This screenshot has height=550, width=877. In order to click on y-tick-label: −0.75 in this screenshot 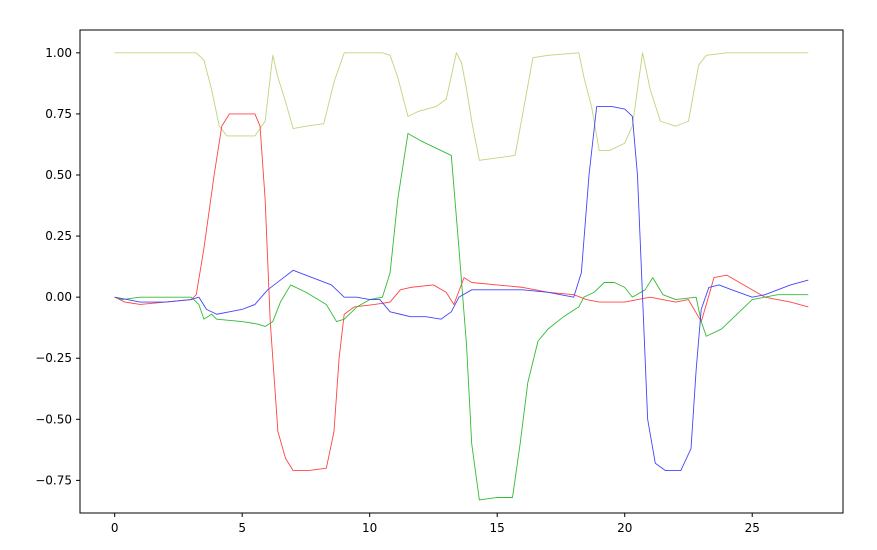, I will do `click(53, 480)`.